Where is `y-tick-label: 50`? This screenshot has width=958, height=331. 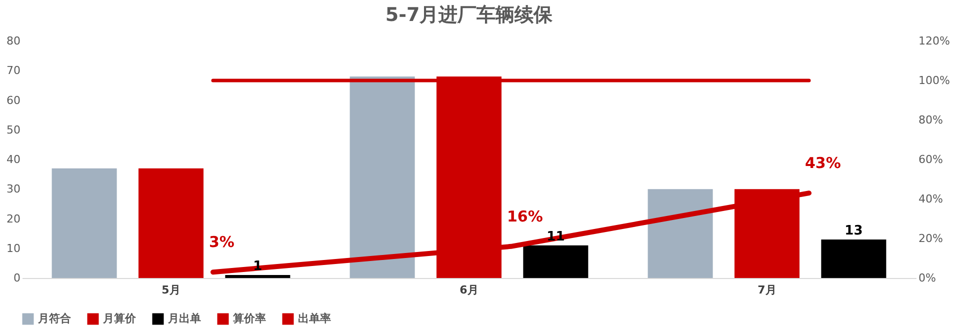 y-tick-label: 50 is located at coordinates (13, 129).